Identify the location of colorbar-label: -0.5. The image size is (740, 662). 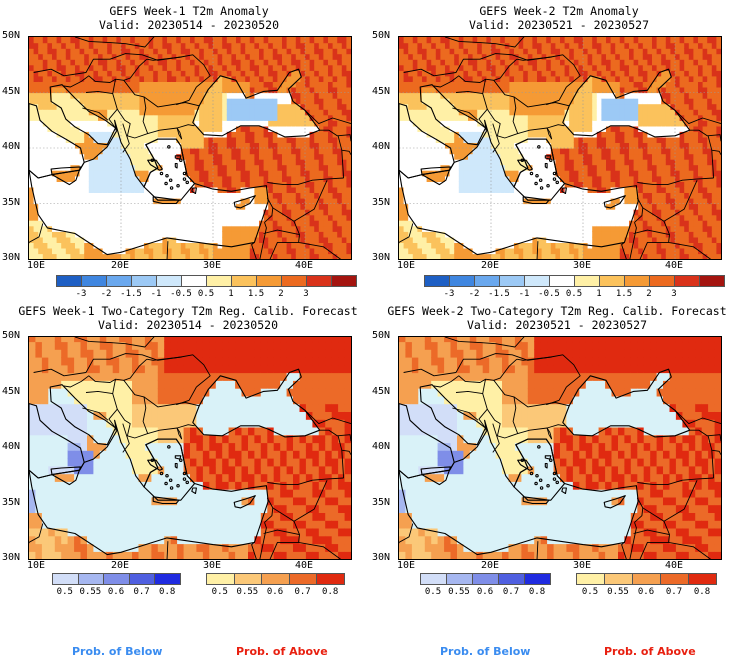
(181, 294).